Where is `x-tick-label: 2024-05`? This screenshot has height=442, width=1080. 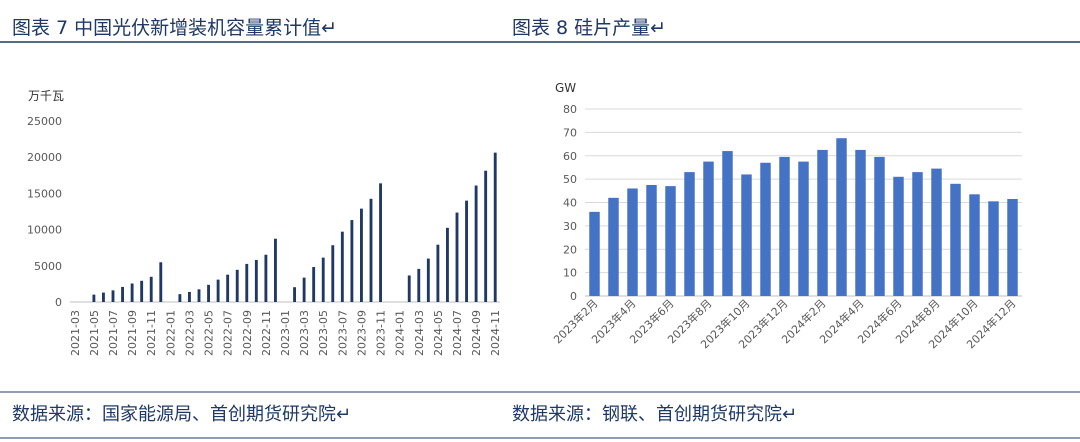
x-tick-label: 2024-05 is located at coordinates (438, 333).